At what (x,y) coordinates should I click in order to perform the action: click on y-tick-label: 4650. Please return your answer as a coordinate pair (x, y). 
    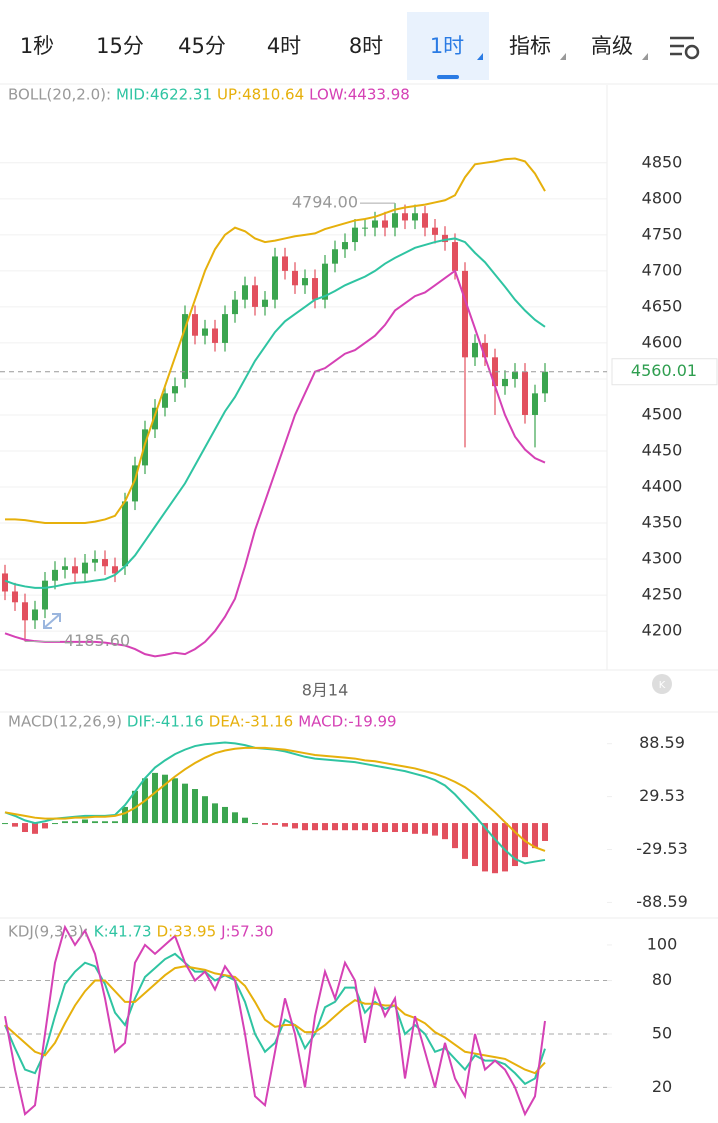
    Looking at the image, I should click on (662, 305).